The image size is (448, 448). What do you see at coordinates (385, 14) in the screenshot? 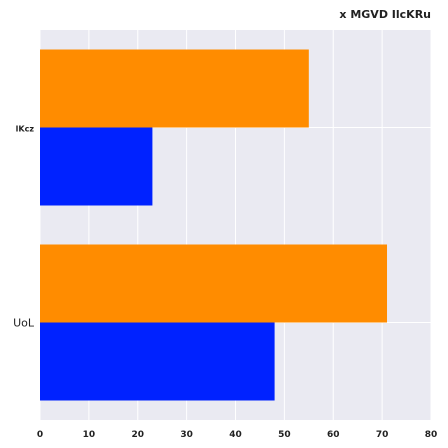
I see `chart-title: x MGVD IlcKRu` at bounding box center [385, 14].